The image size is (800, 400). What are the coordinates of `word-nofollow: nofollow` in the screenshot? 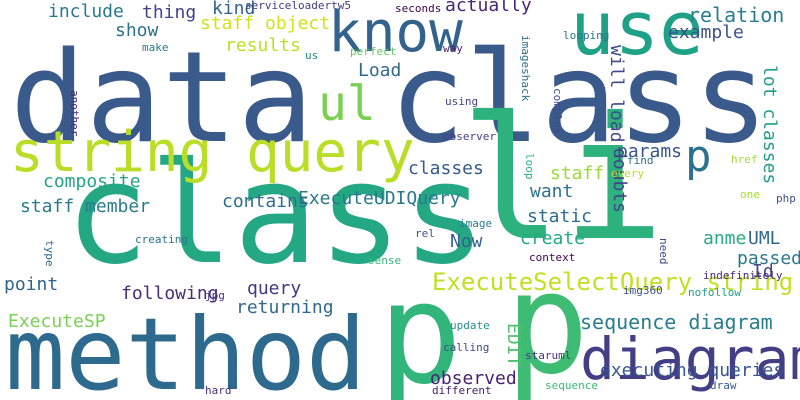 It's located at (714, 292).